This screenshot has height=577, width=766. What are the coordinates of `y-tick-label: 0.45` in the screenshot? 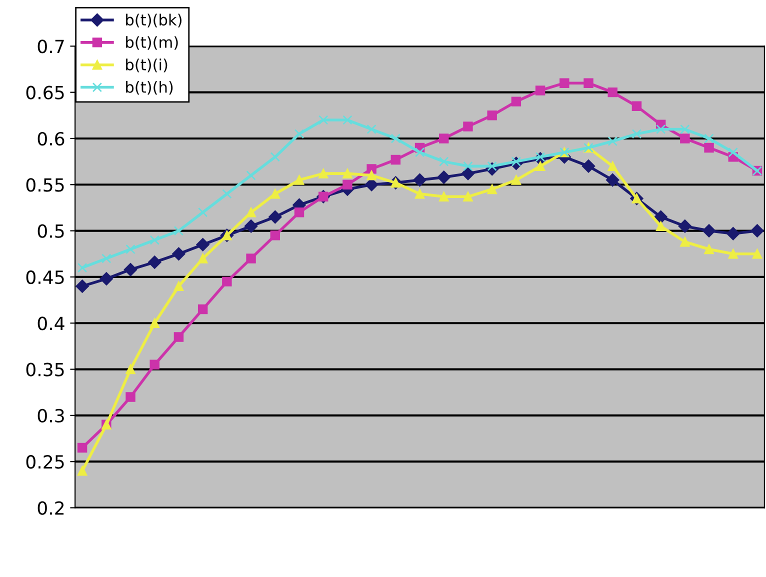 It's located at (45, 277).